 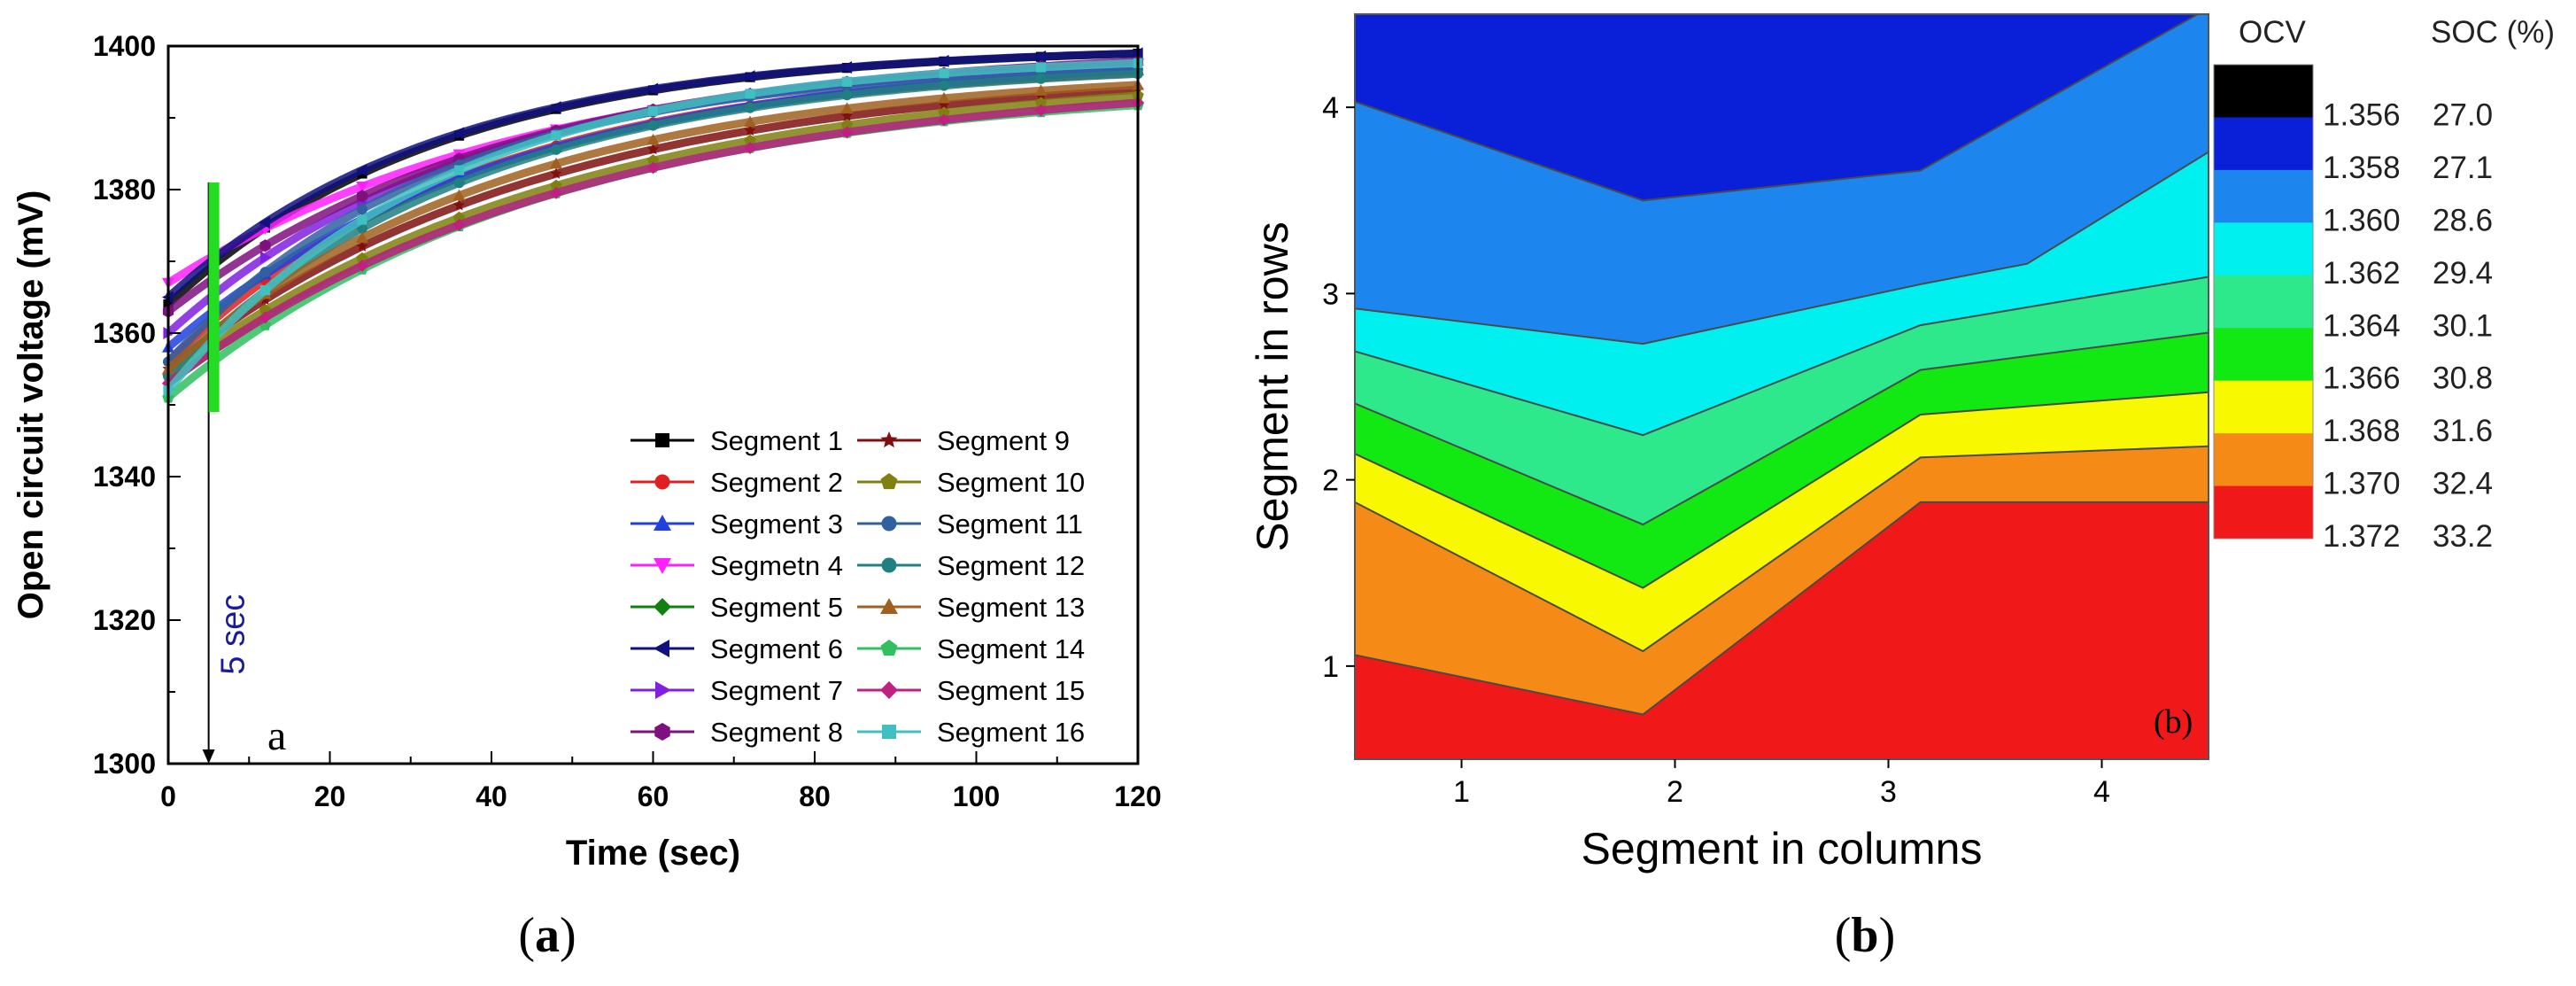 What do you see at coordinates (124, 333) in the screenshot?
I see `panel-a-y-tick-label: 1360` at bounding box center [124, 333].